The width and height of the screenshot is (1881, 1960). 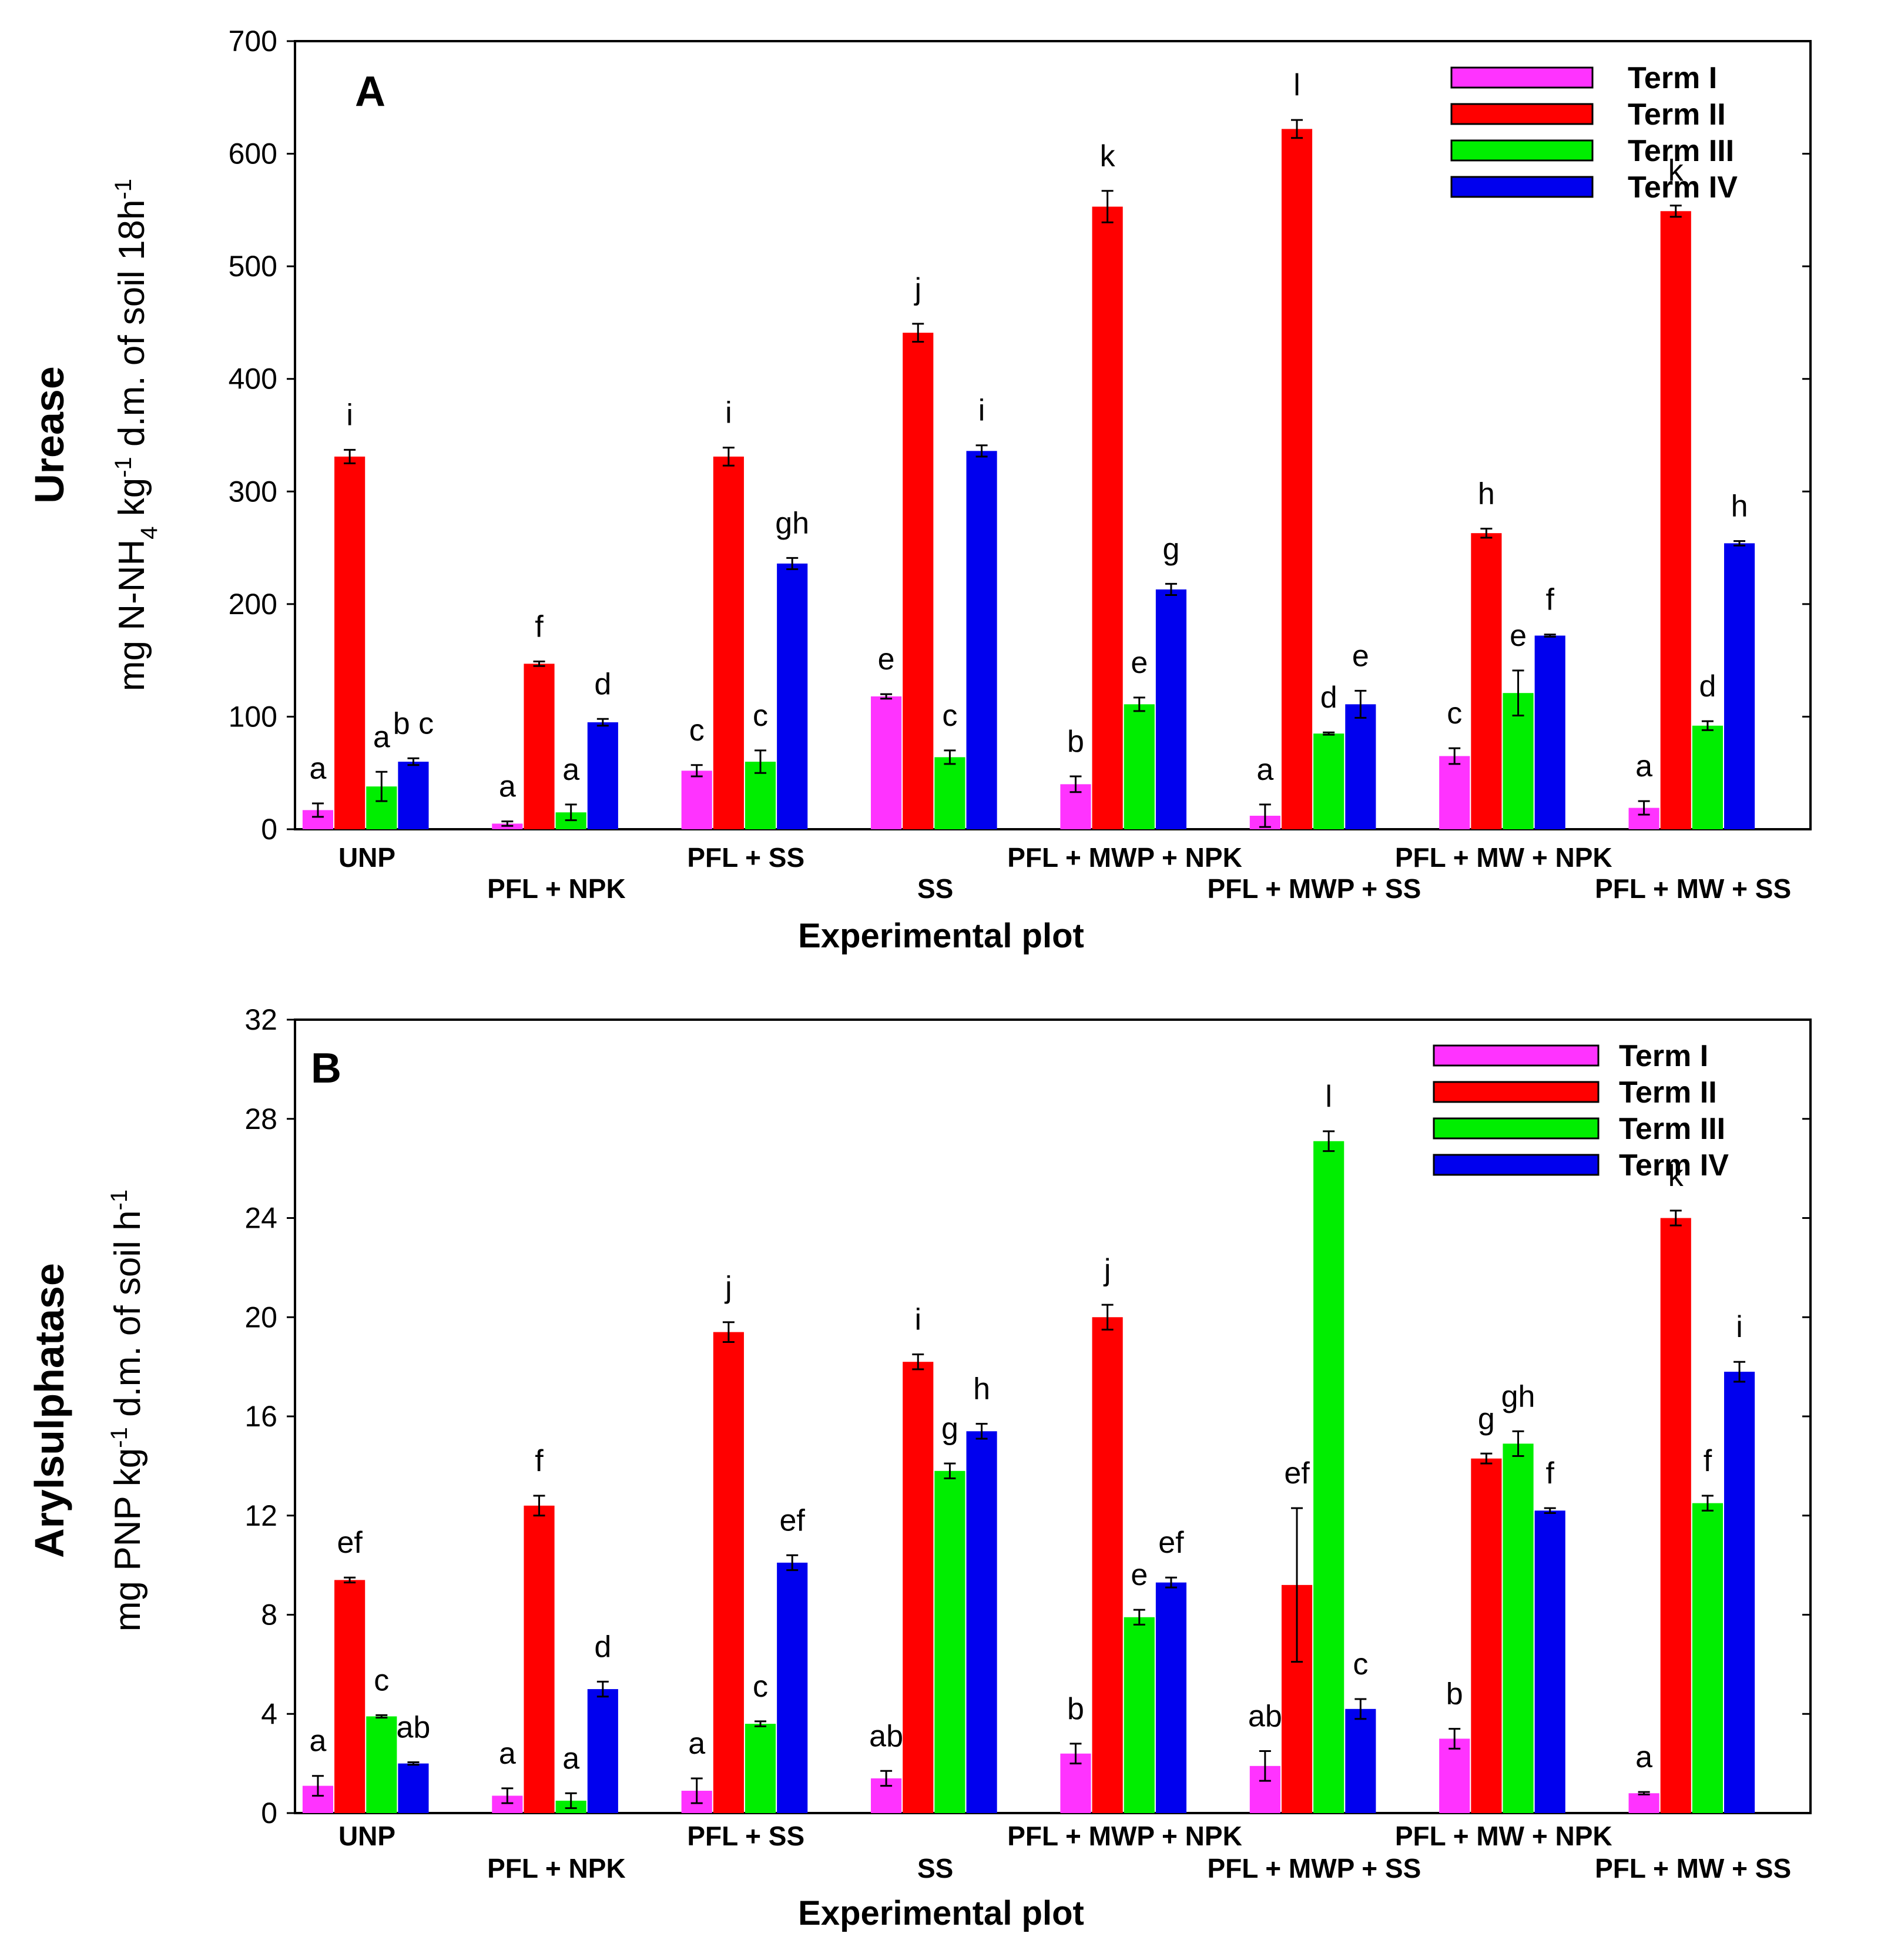 I want to click on y-tick-label: 16, so click(x=260, y=1416).